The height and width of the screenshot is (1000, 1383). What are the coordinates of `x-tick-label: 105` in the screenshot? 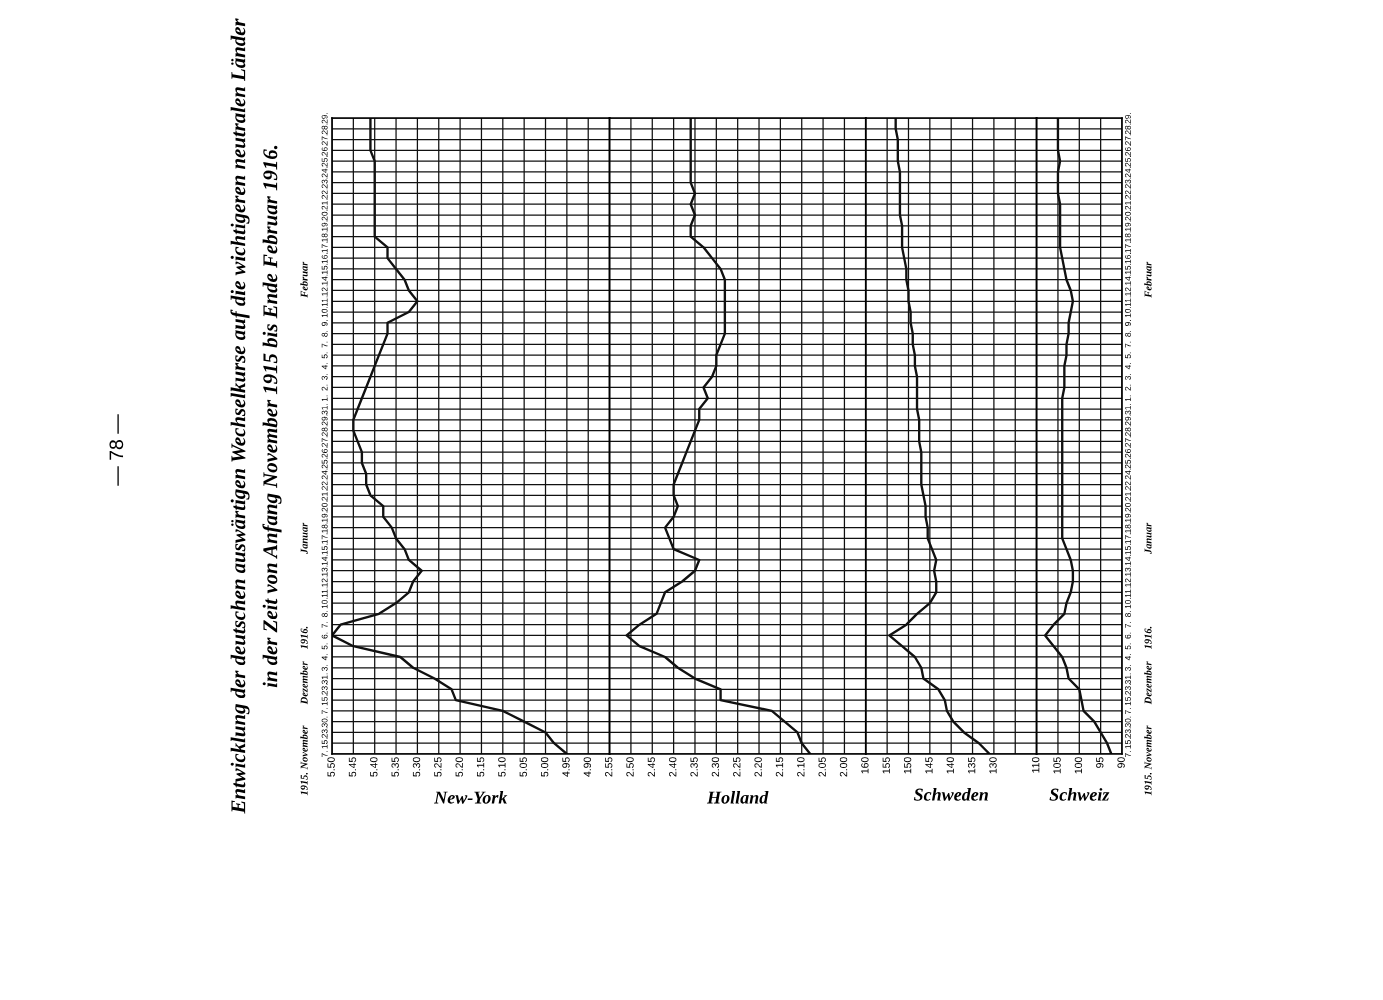 It's located at (1057, 765).